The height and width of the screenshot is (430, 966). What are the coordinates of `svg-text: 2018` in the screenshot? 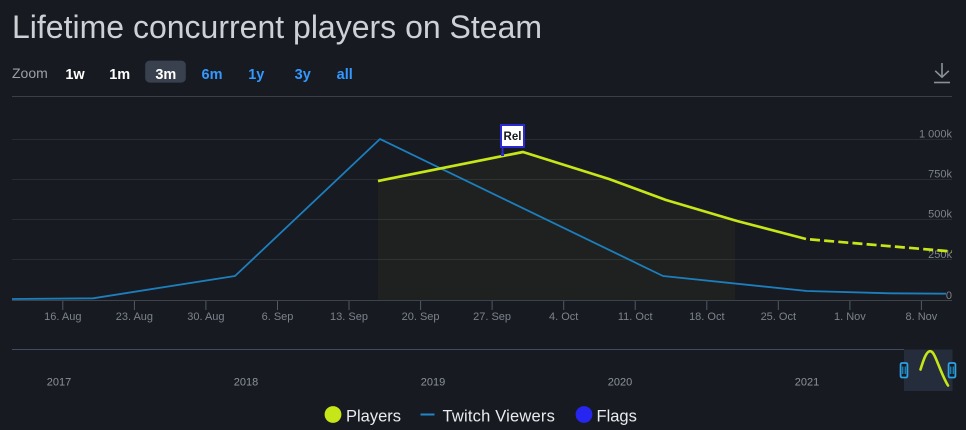 It's located at (246, 383).